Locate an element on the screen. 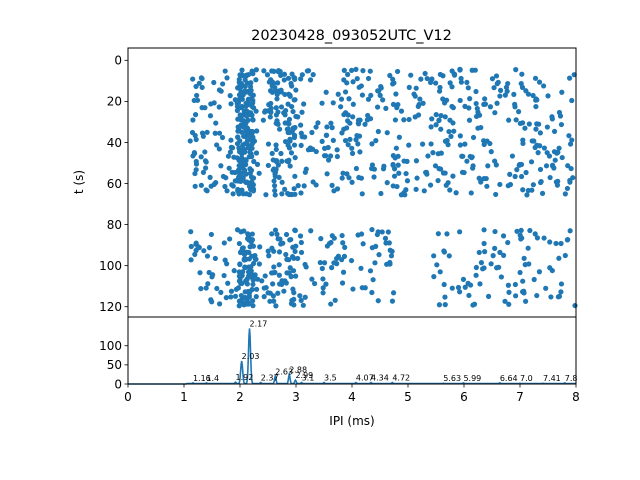 This screenshot has height=480, width=640. histogram-y-tick-label: 50 is located at coordinates (114, 365).